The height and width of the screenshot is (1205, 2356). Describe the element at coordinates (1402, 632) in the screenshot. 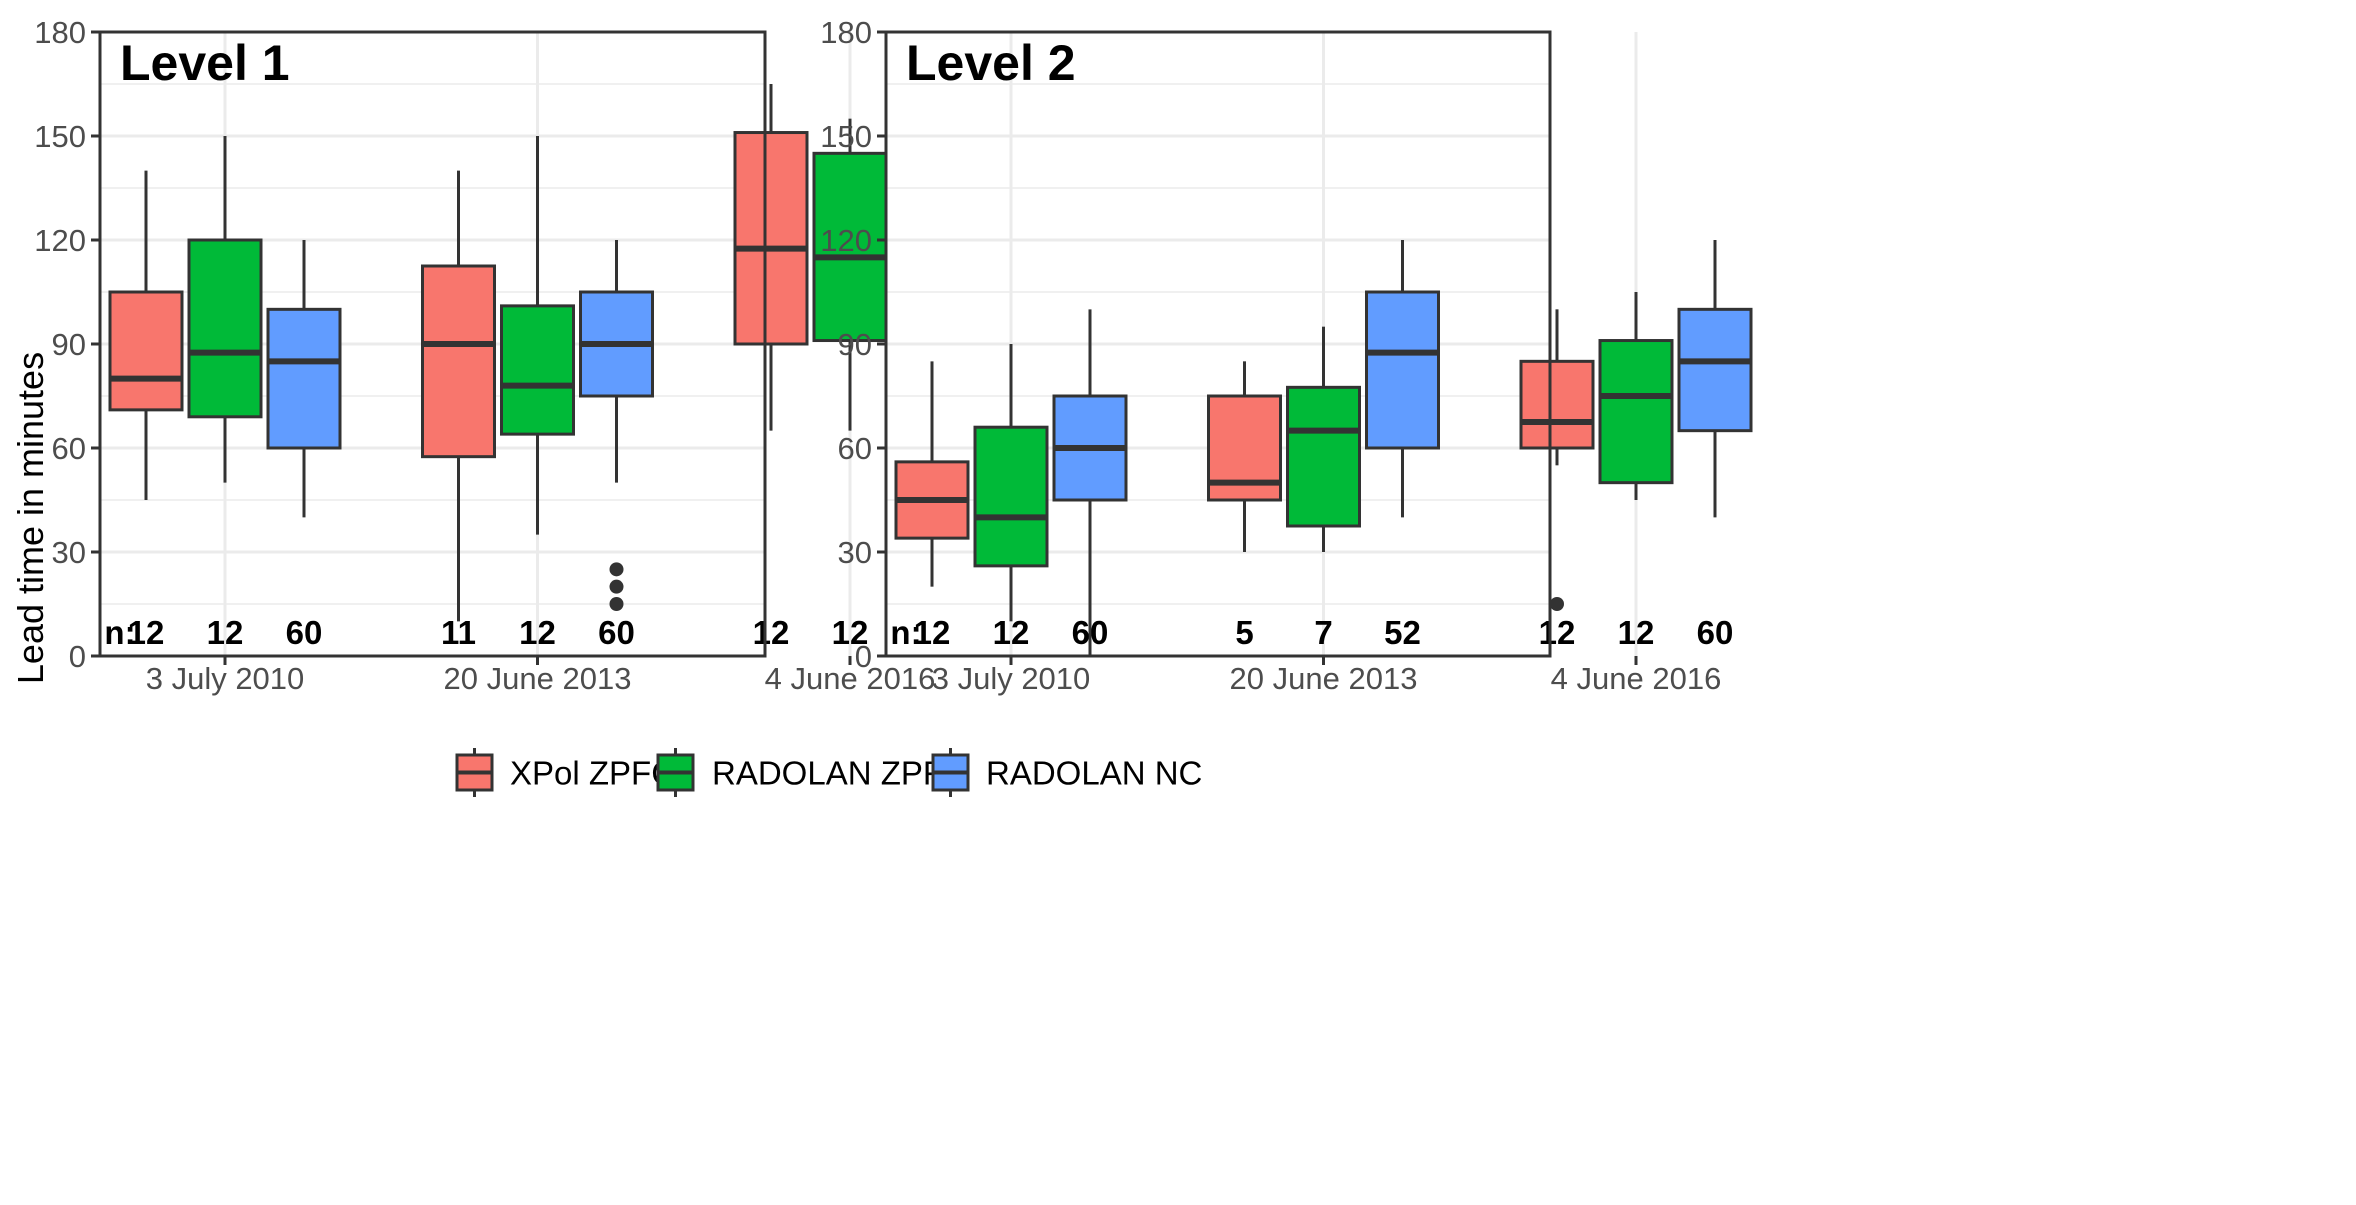

I see `n-label: 52` at that location.